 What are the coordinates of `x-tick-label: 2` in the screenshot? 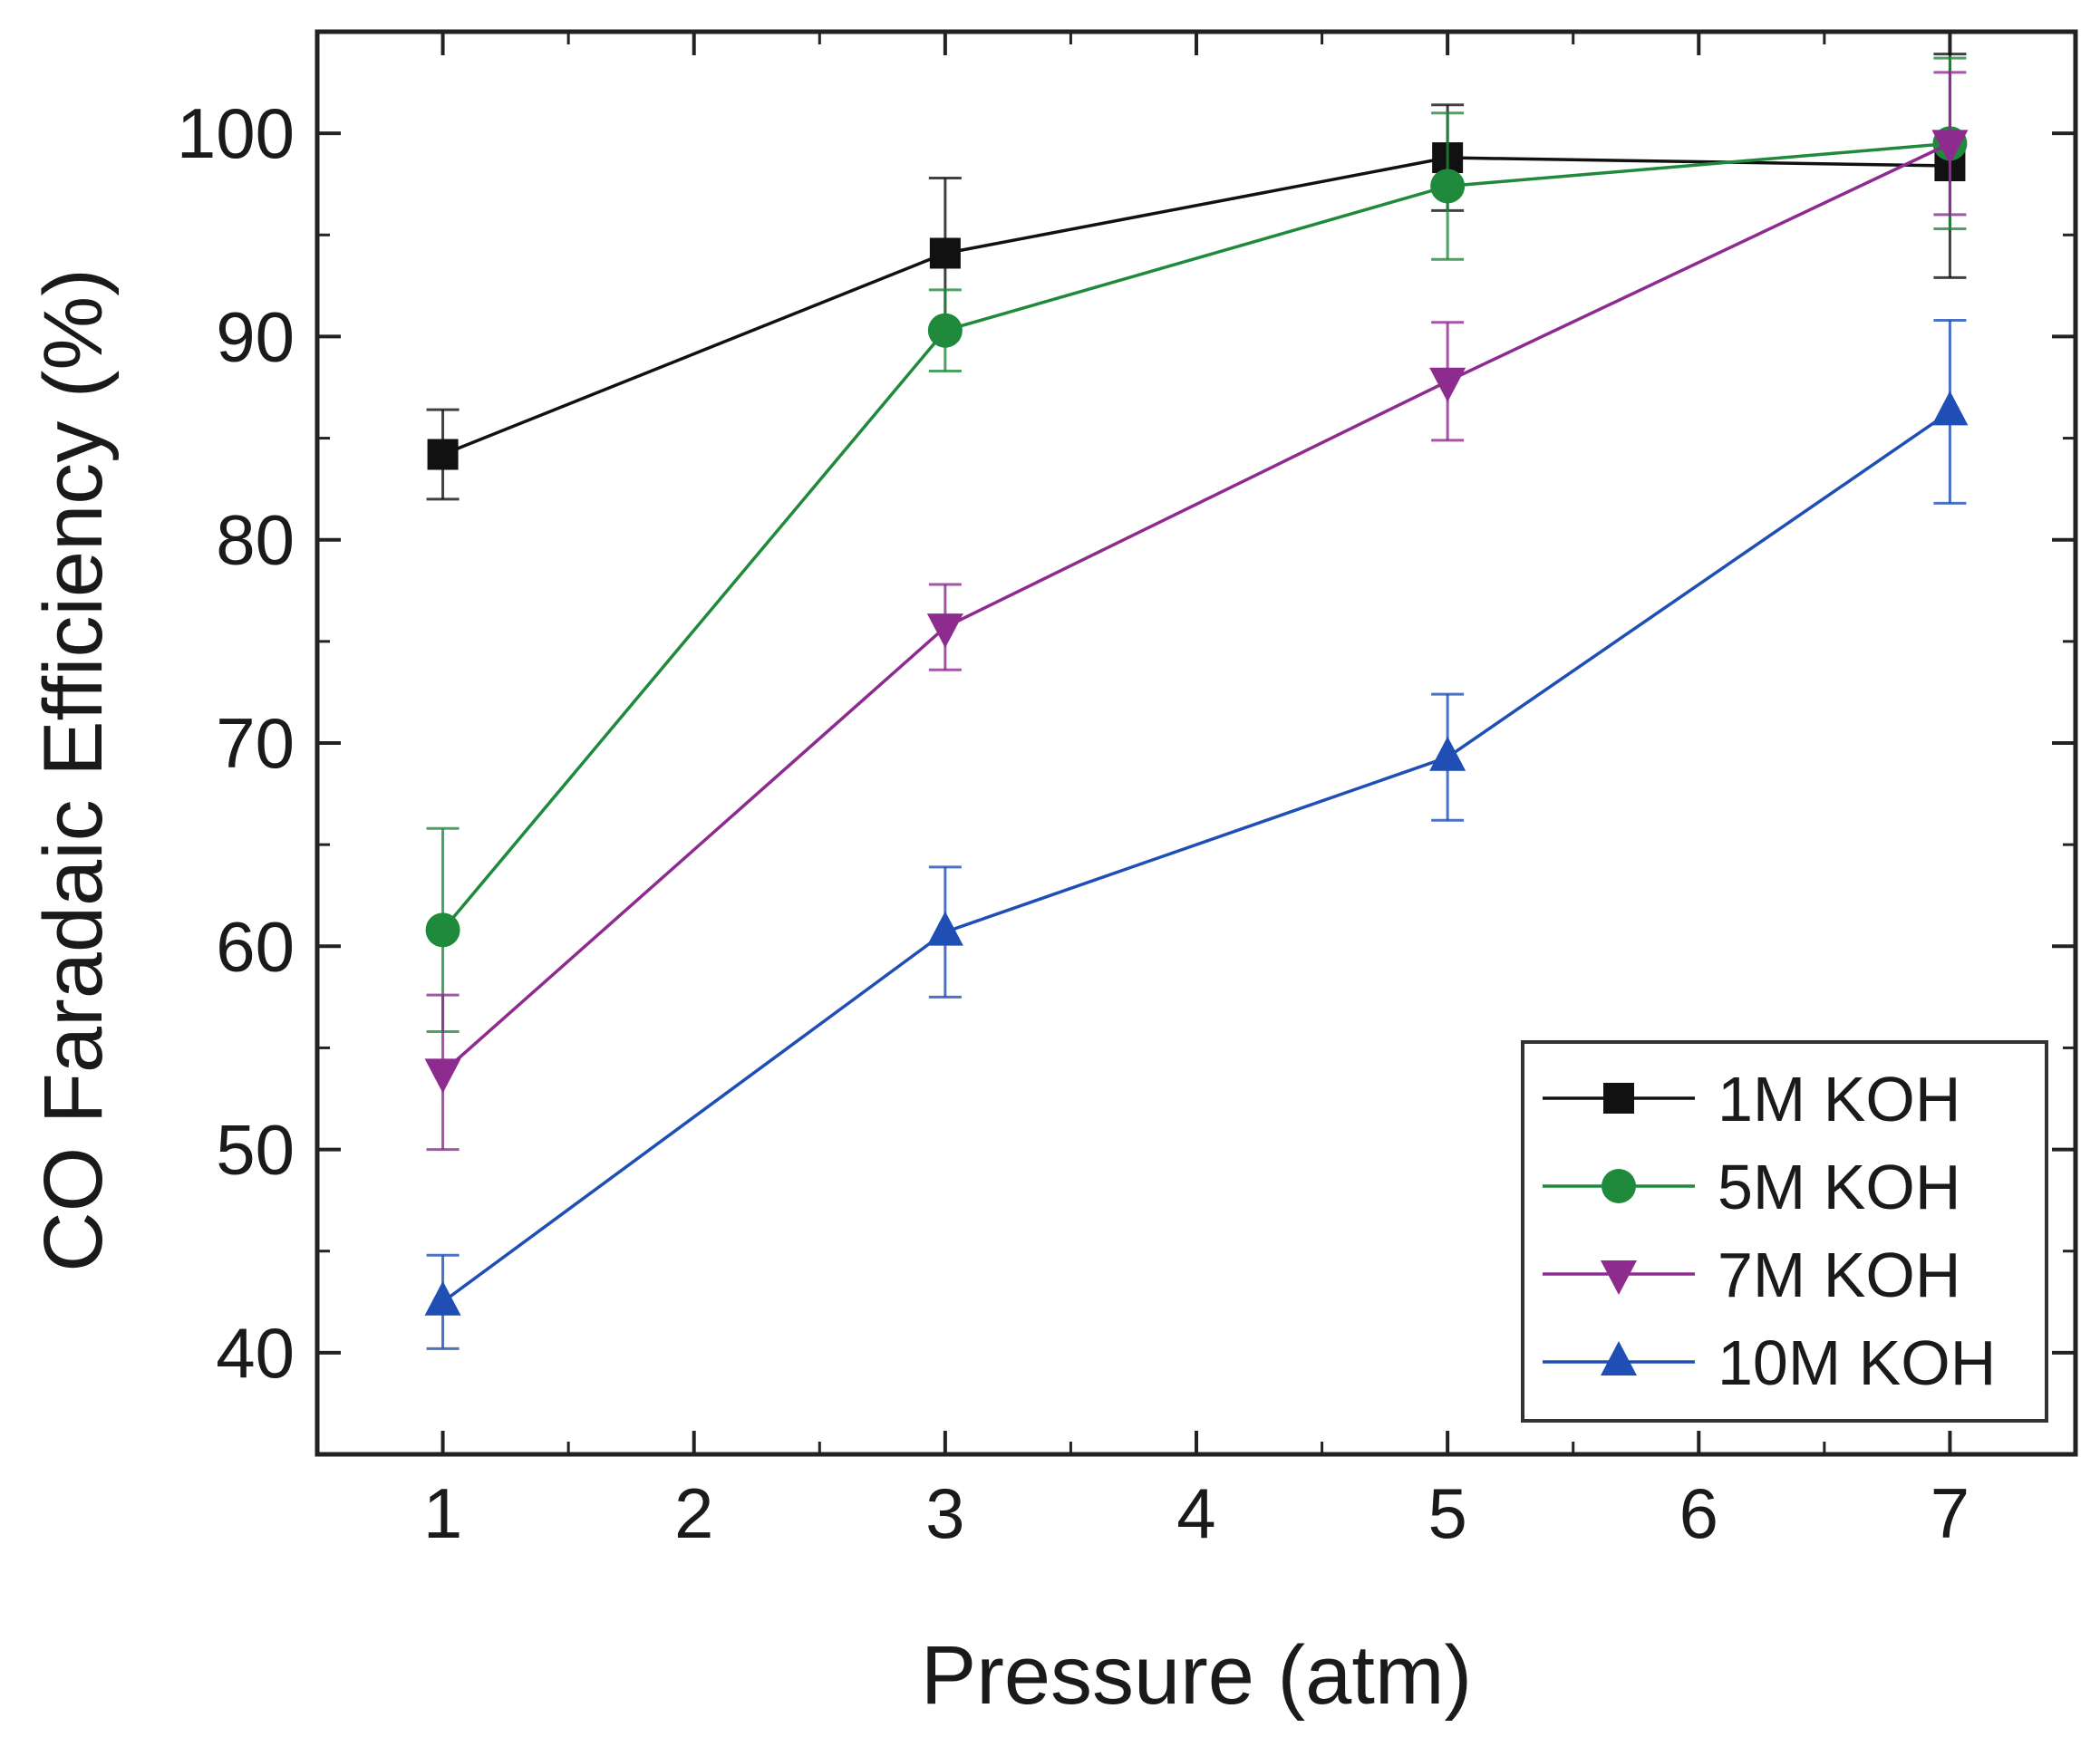 It's located at (693, 1513).